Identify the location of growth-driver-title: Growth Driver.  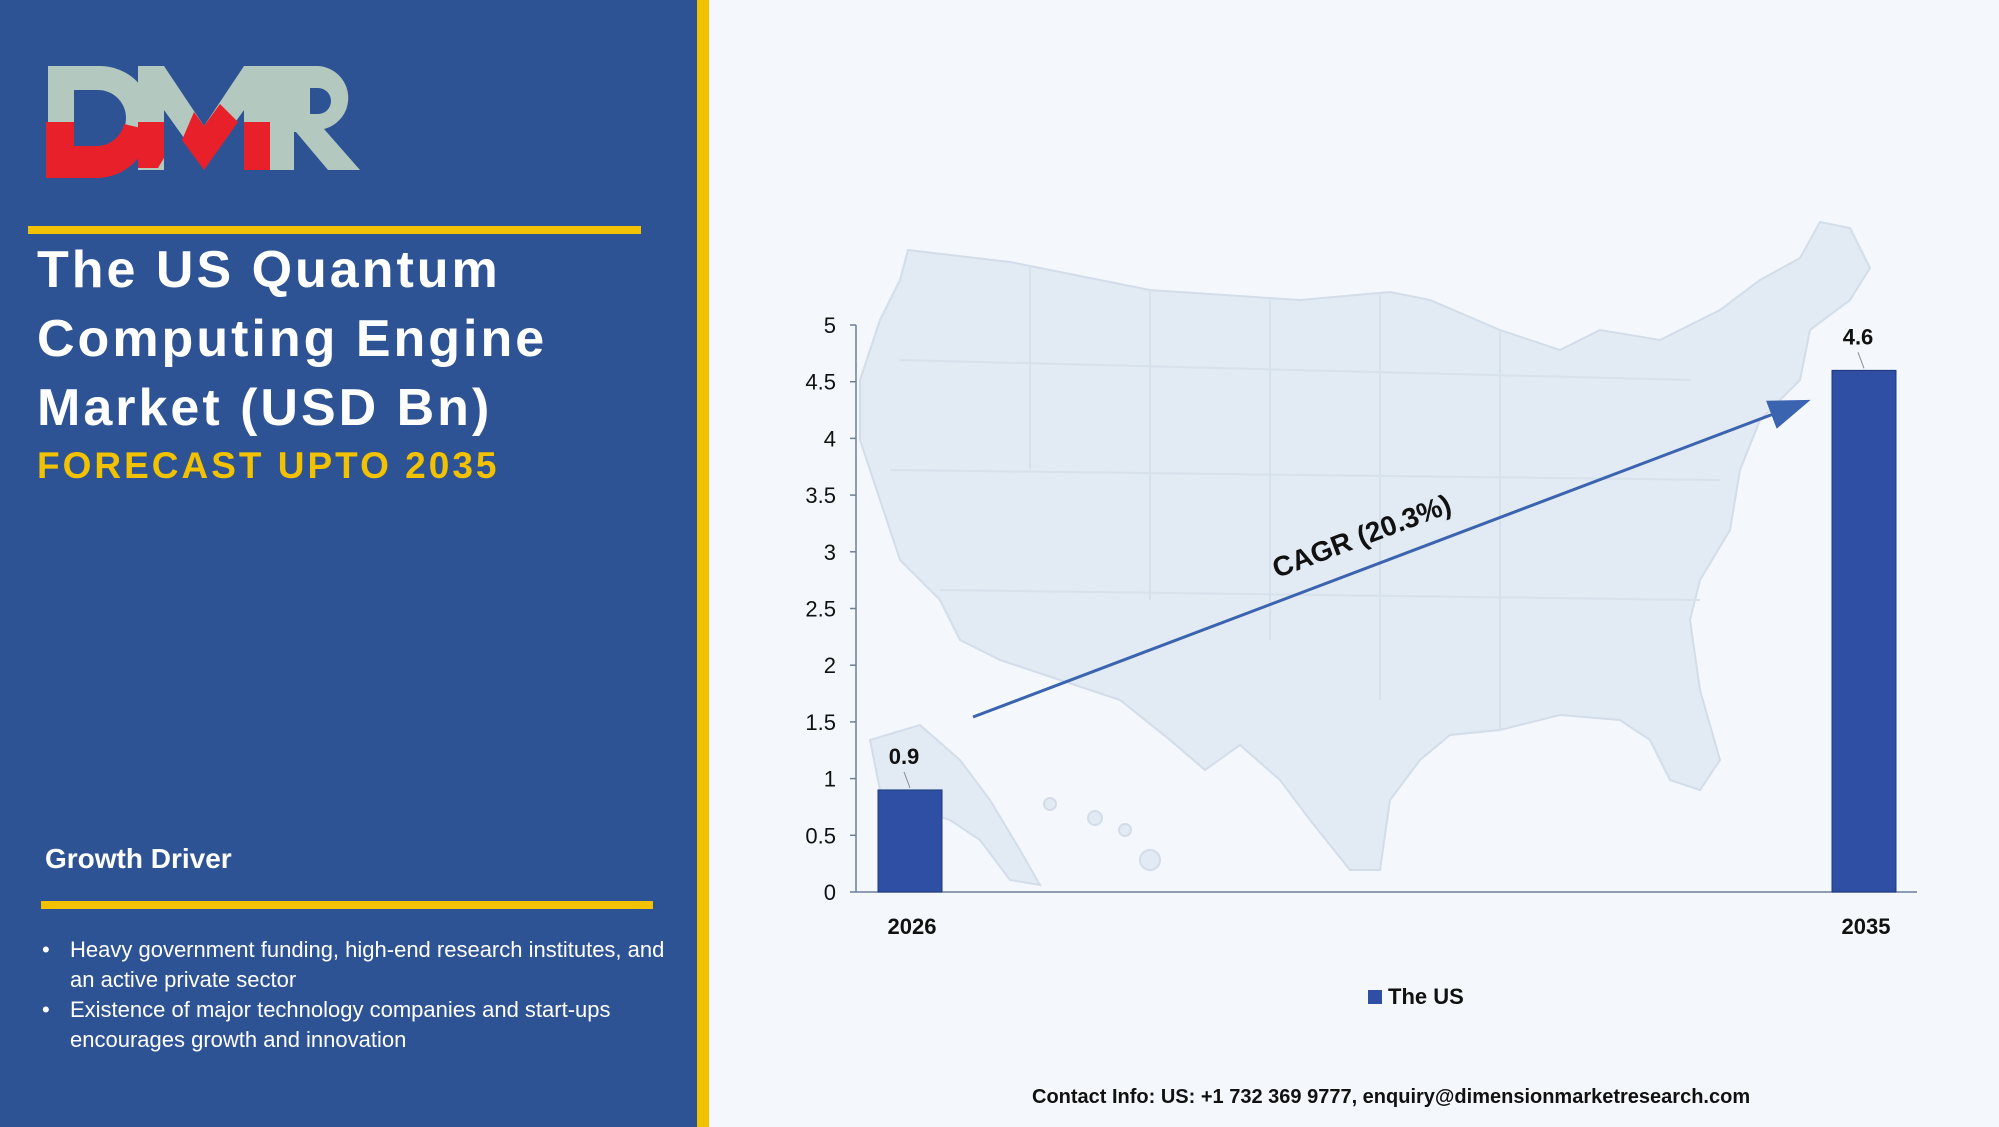
(138, 858).